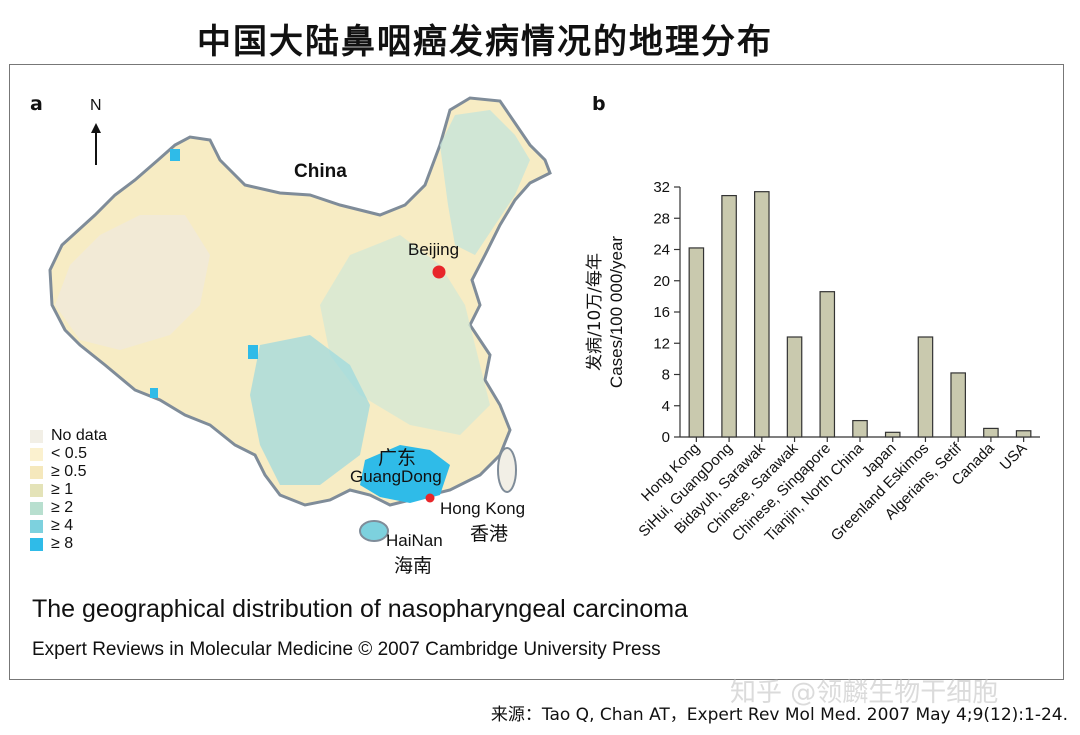 This screenshot has height=735, width=1080. Describe the element at coordinates (320, 171) in the screenshot. I see `country-label: China` at that location.